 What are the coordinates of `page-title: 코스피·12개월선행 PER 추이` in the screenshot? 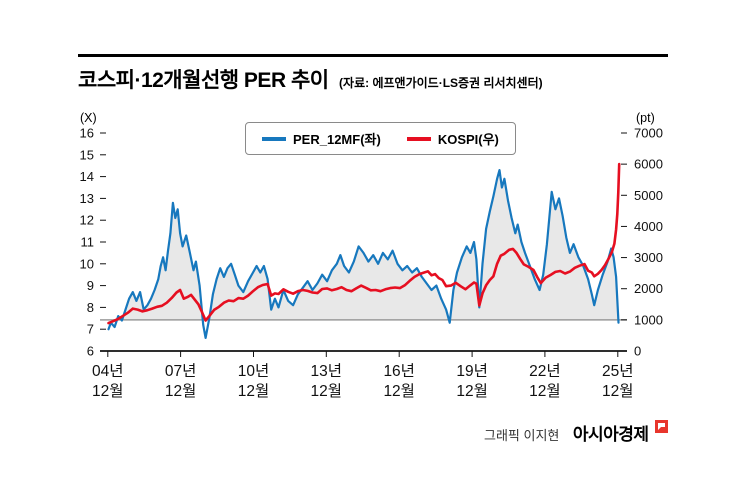 It's located at (203, 80).